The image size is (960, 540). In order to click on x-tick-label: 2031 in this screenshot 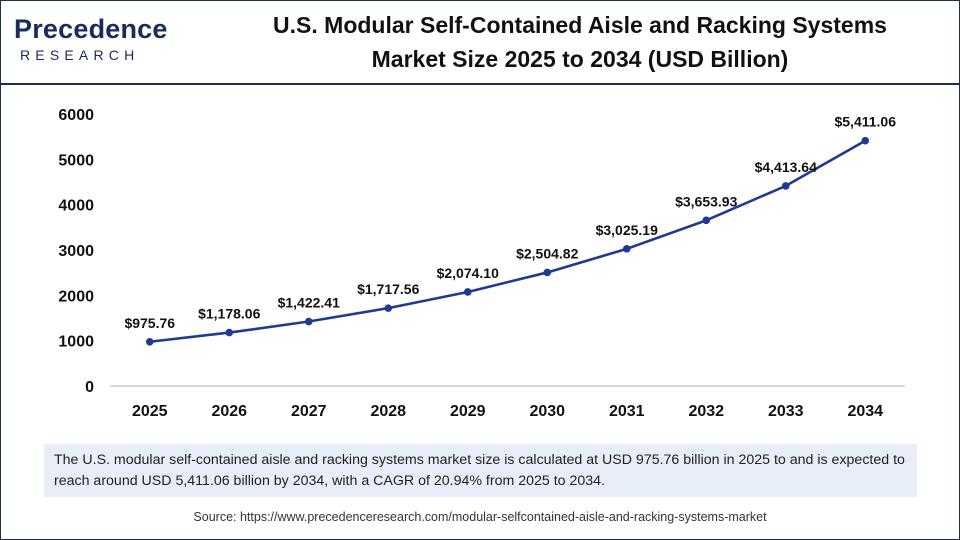, I will do `click(627, 411)`.